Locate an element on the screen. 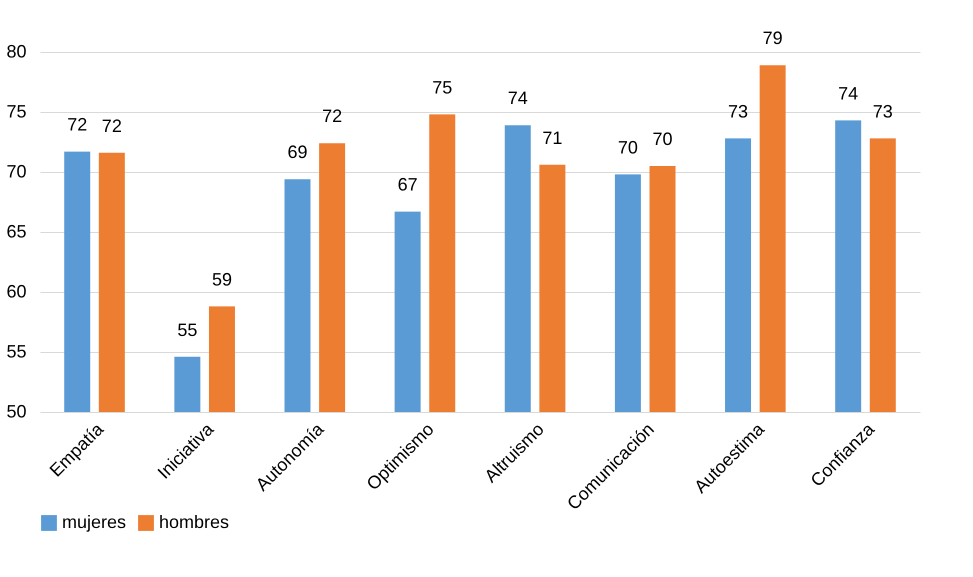 The image size is (973, 577). legend-label: hombres is located at coordinates (194, 522).